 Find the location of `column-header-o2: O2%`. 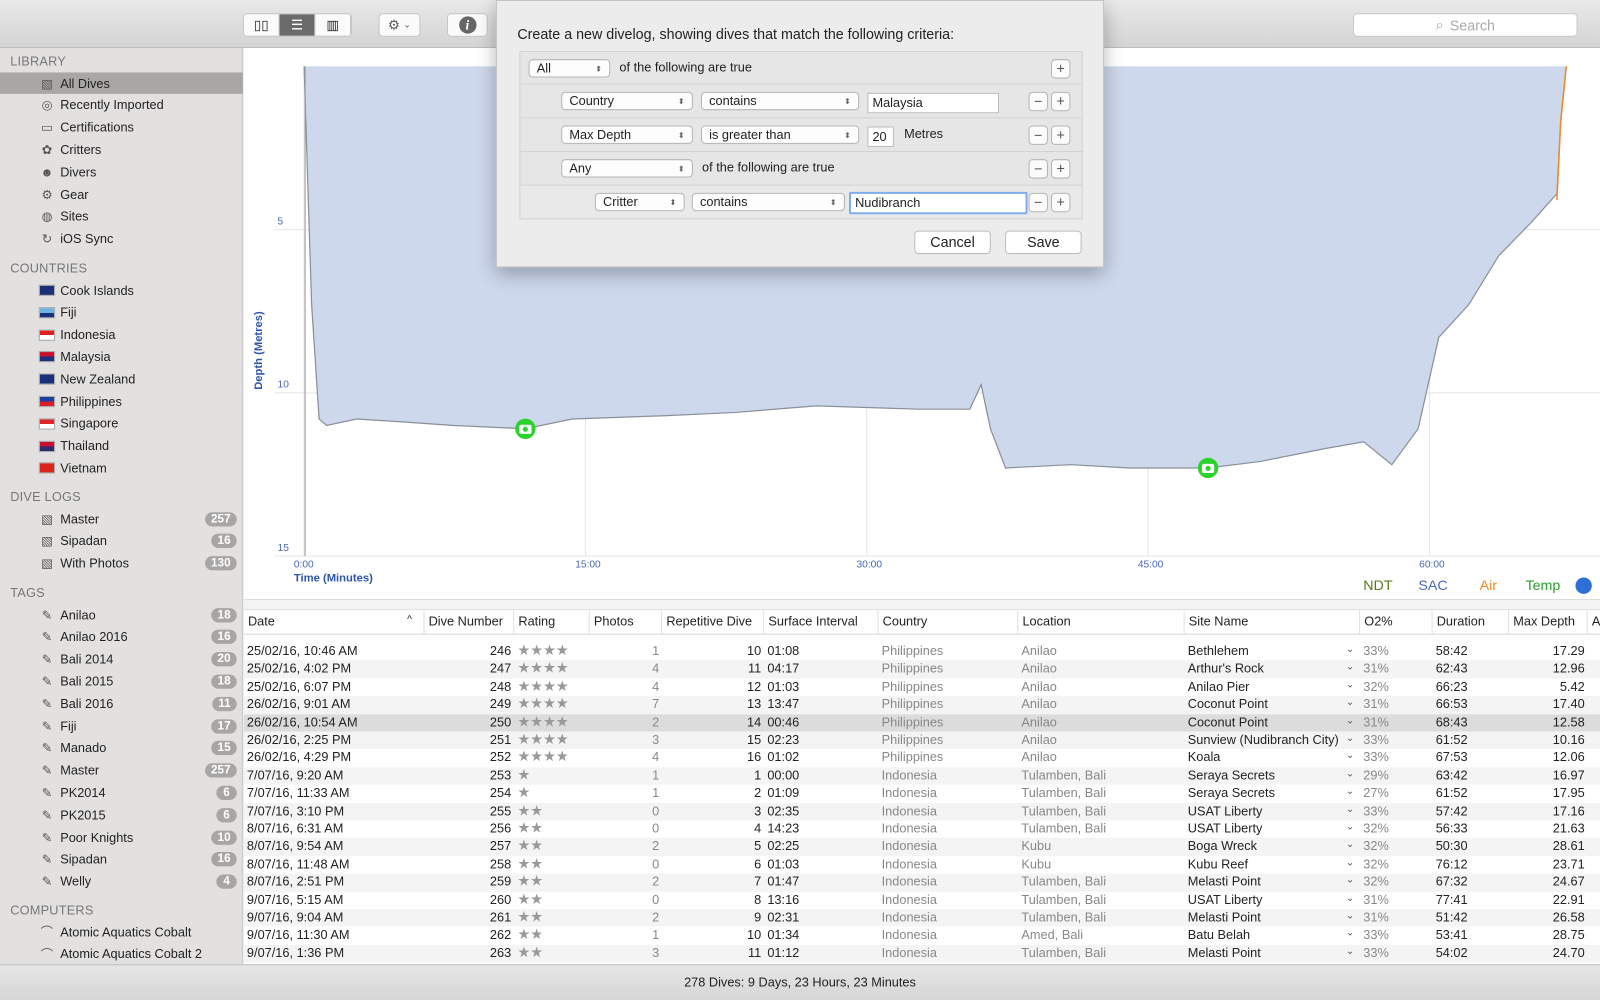

column-header-o2: O2% is located at coordinates (1396, 622).